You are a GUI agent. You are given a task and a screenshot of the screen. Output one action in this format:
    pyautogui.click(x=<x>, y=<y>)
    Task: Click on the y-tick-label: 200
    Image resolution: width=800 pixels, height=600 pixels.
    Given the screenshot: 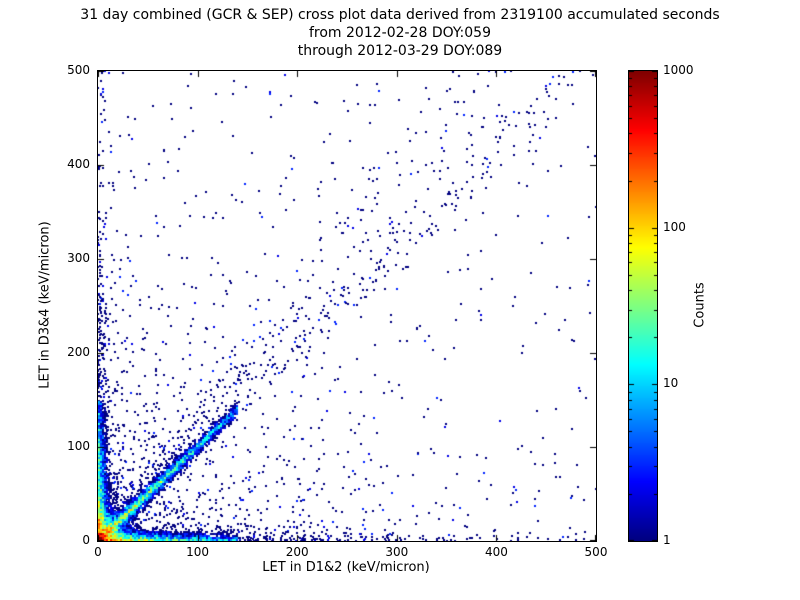 What is the action you would take?
    pyautogui.click(x=78, y=352)
    